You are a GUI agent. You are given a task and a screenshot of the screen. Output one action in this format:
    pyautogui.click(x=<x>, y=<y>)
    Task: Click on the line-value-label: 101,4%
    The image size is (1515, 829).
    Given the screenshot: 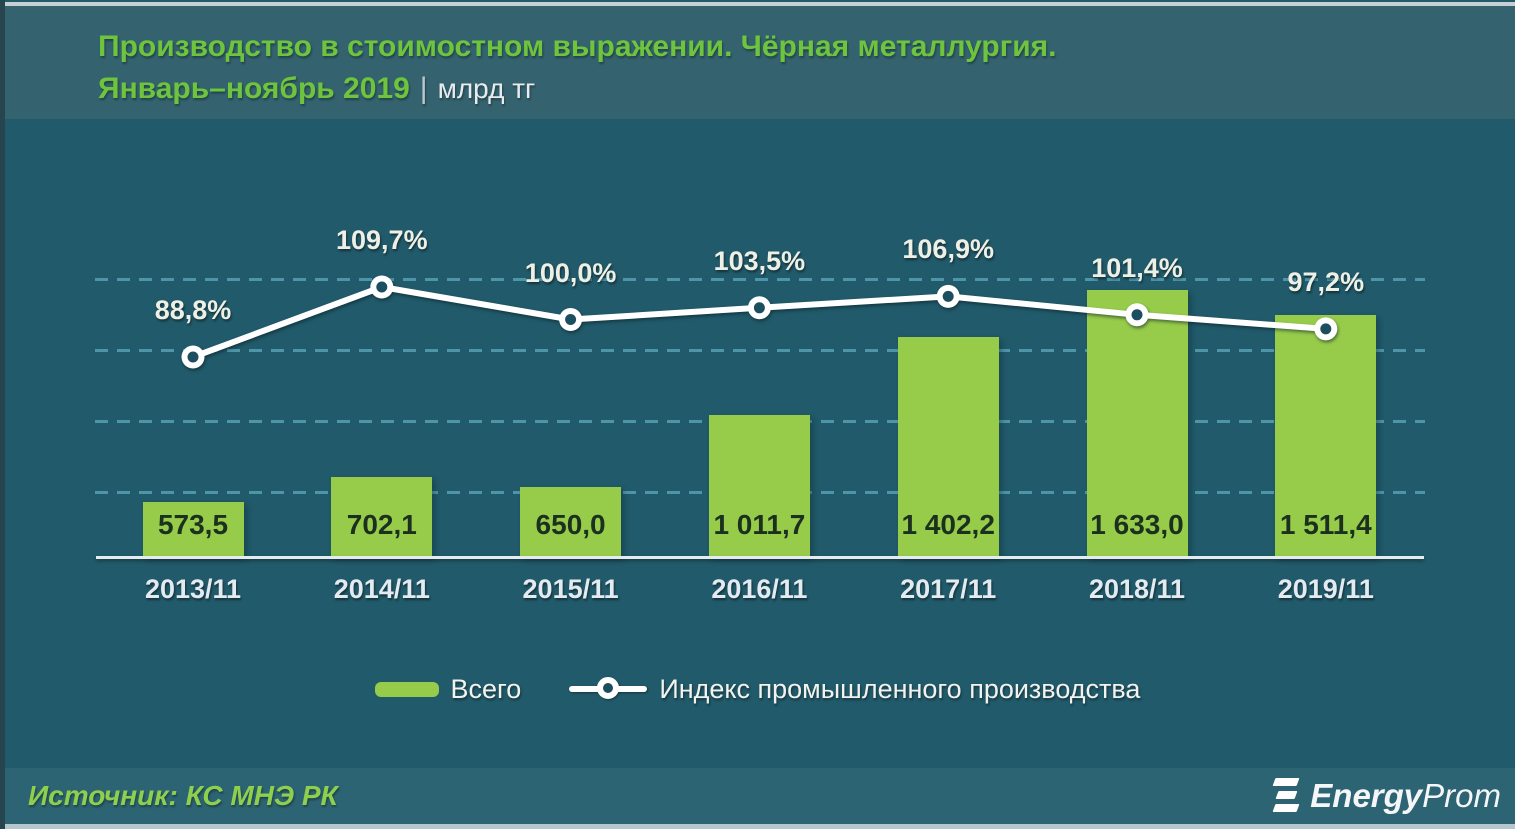 What is the action you would take?
    pyautogui.click(x=1137, y=267)
    